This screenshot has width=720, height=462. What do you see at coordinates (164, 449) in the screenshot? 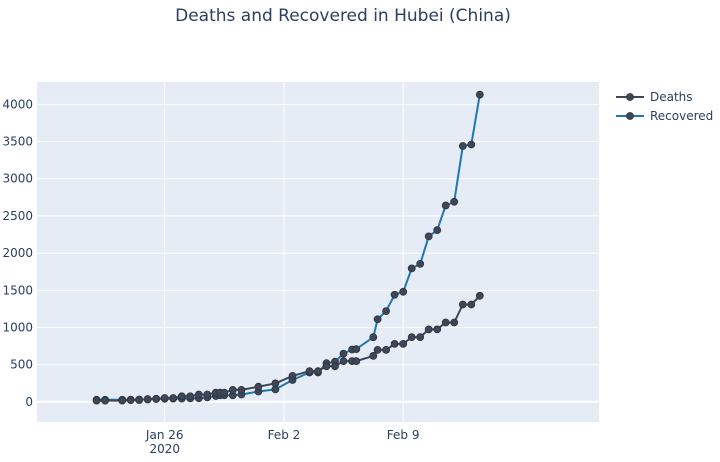
I see `x-tick-sublabel: 2020` at bounding box center [164, 449].